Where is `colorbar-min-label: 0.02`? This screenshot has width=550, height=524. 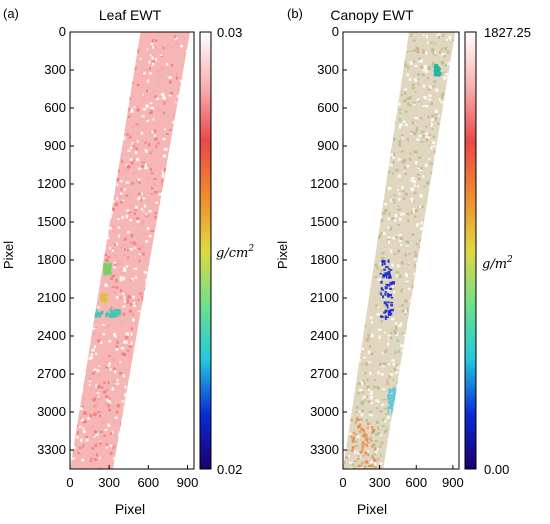 colorbar-min-label: 0.02 is located at coordinates (229, 469).